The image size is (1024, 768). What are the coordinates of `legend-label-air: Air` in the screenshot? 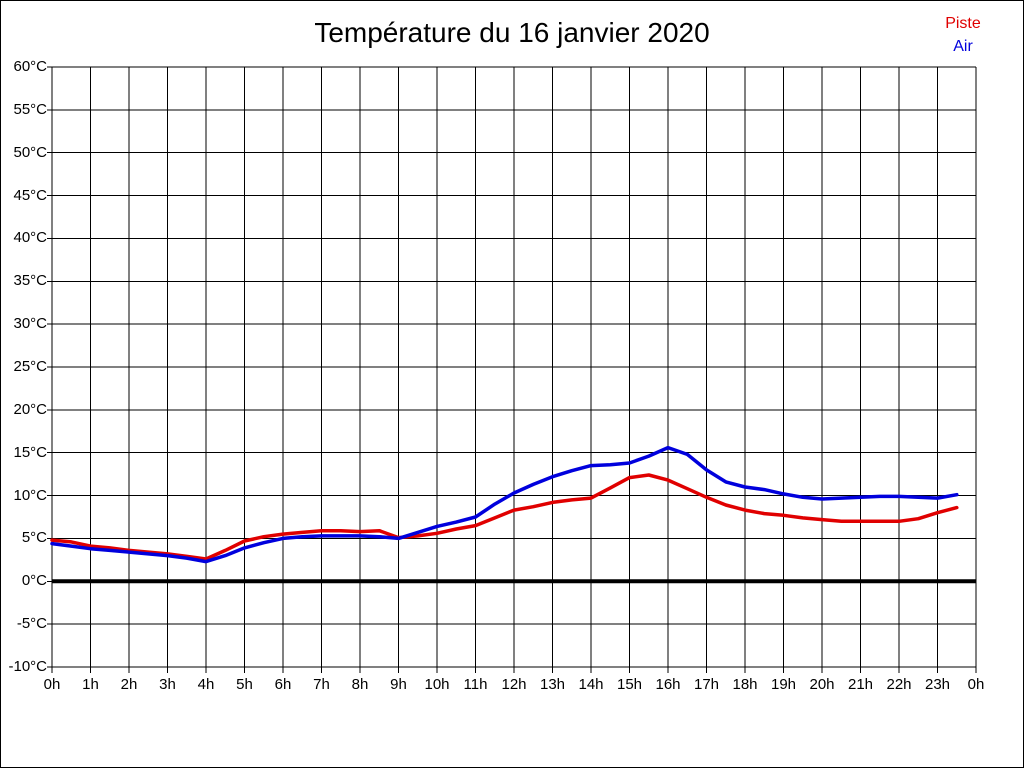 It's located at (963, 46).